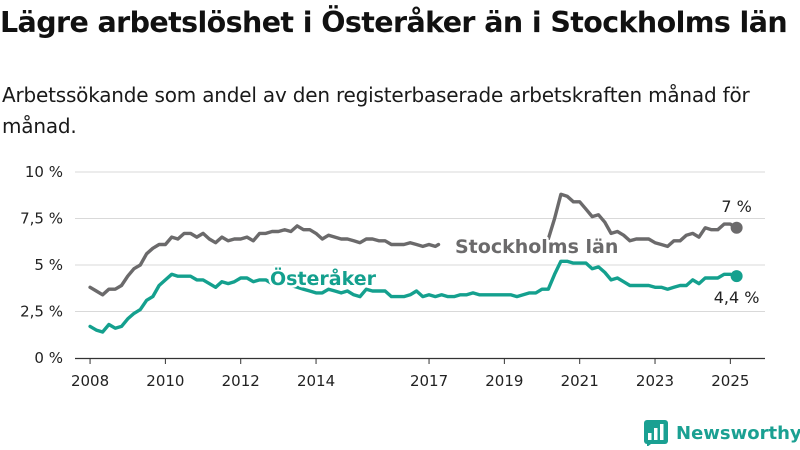 Image resolution: width=800 pixels, height=450 pixels. What do you see at coordinates (44, 172) in the screenshot?
I see `y-tick-label: 10 %` at bounding box center [44, 172].